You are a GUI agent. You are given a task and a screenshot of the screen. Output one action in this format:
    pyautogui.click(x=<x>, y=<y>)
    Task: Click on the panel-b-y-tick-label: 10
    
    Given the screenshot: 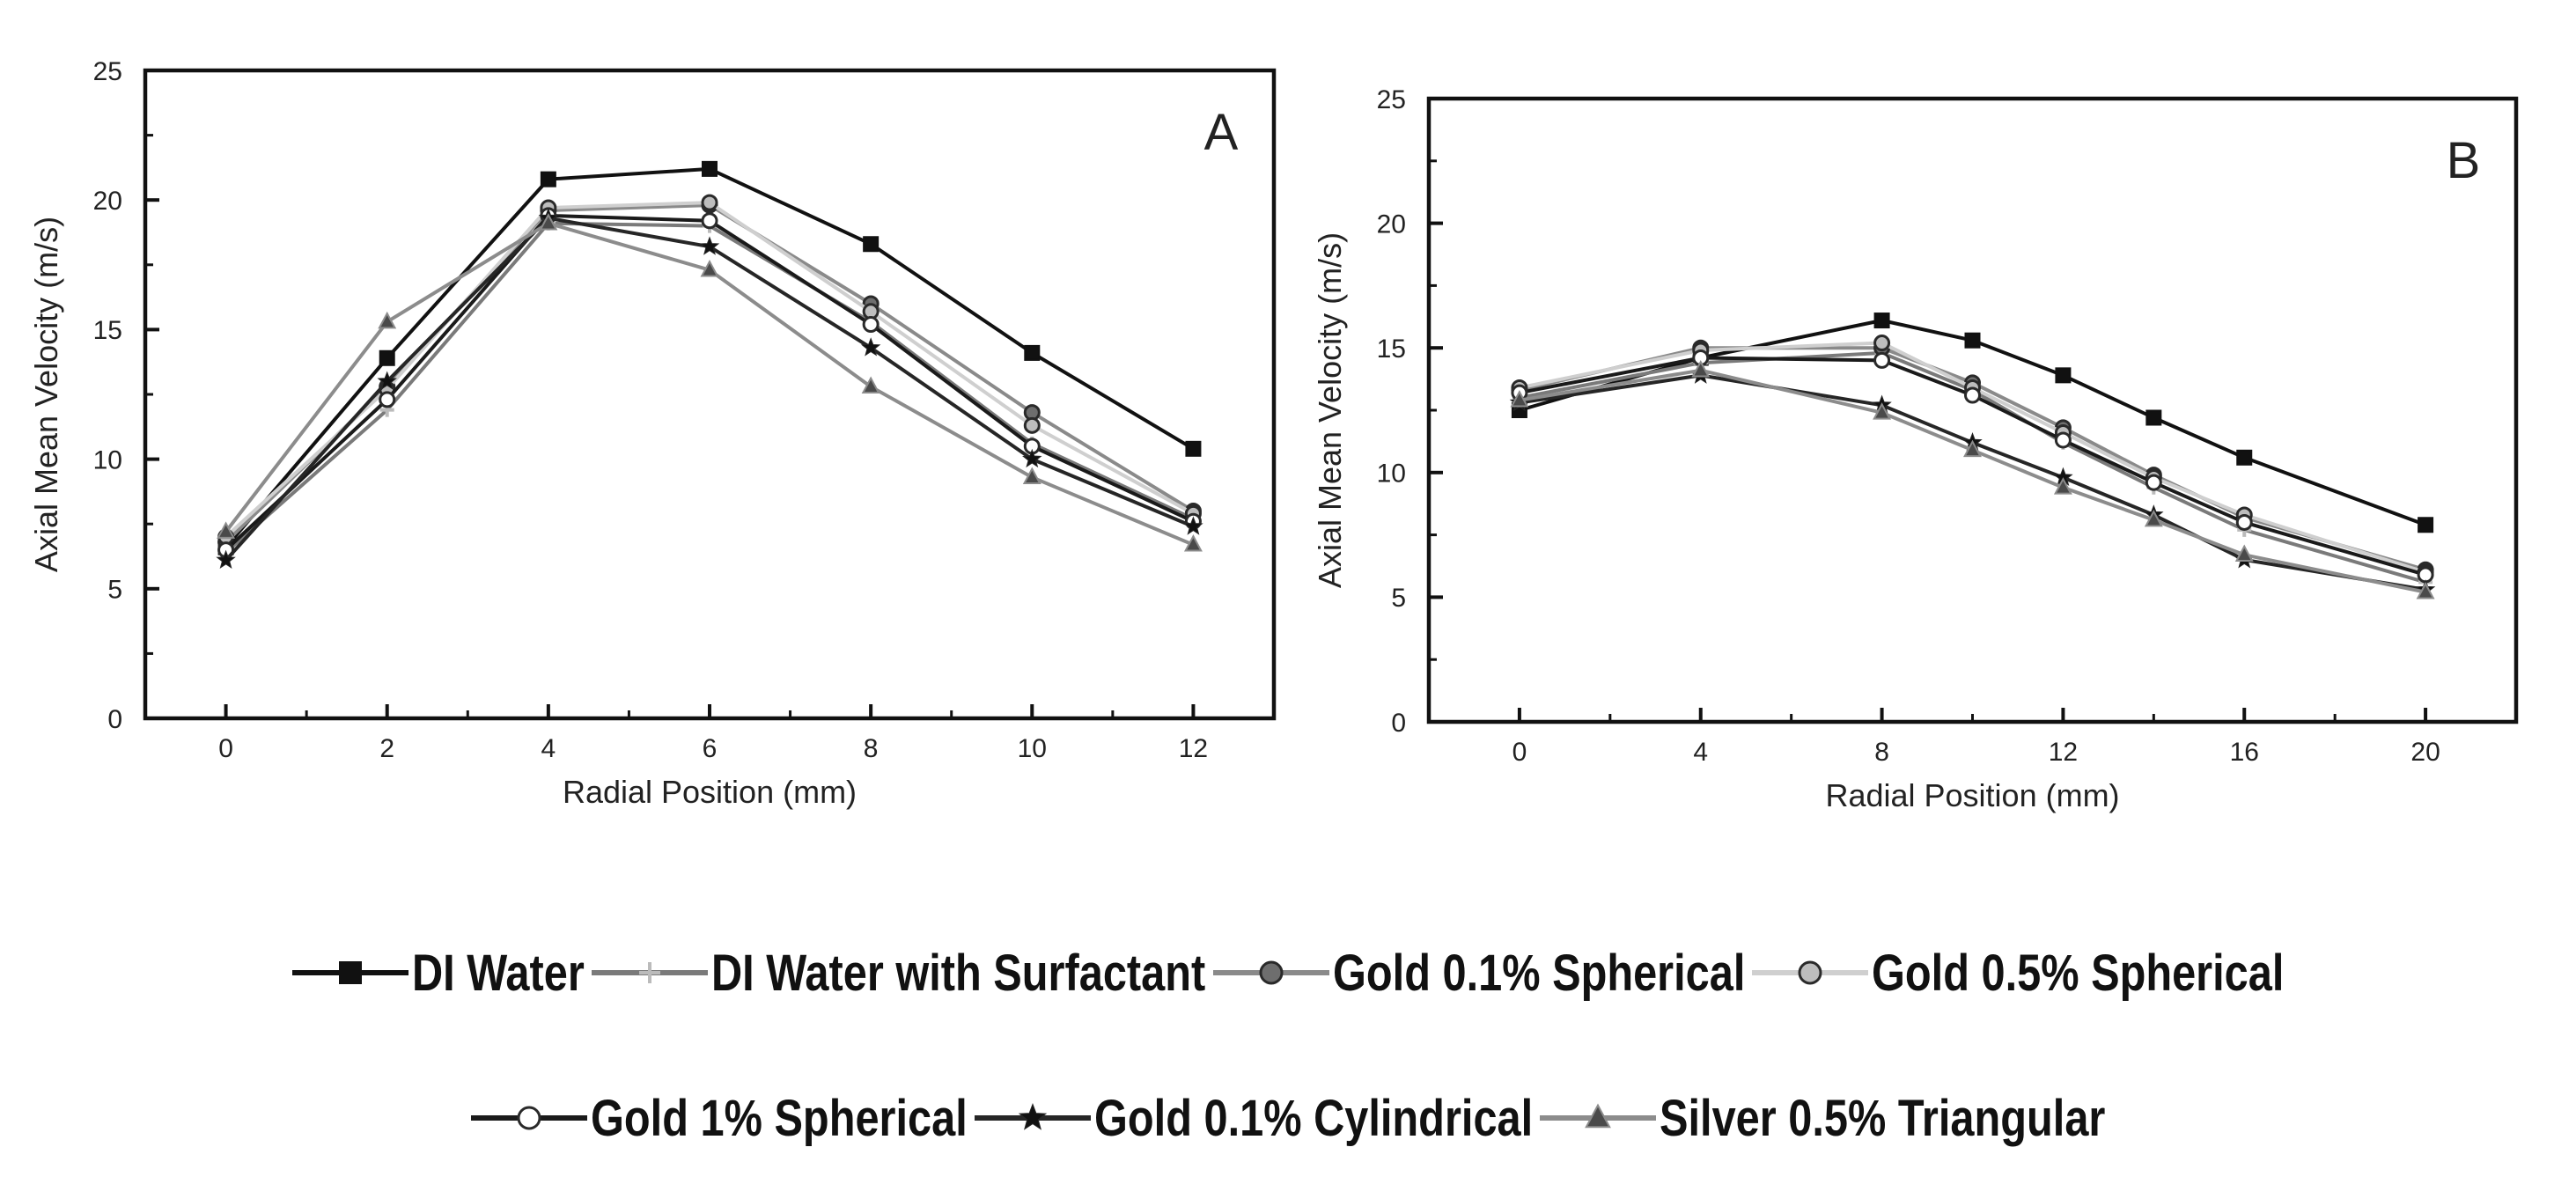 What is the action you would take?
    pyautogui.click(x=1391, y=475)
    